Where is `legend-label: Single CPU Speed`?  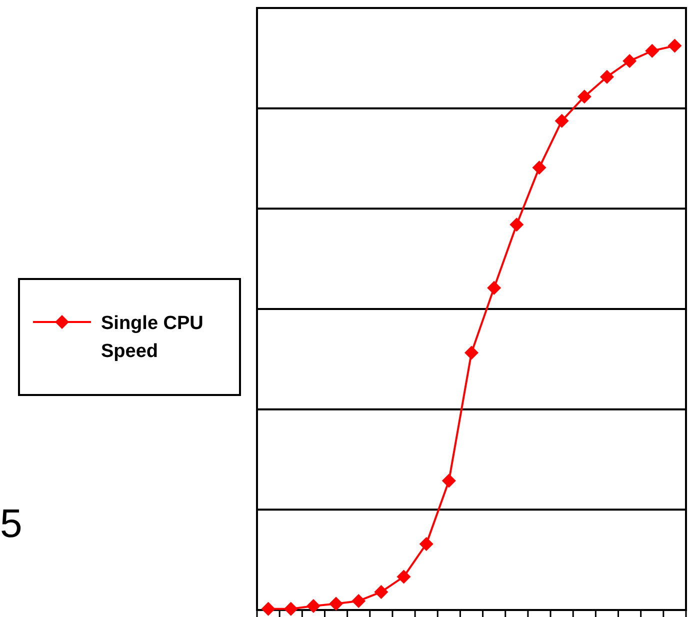
legend-label: Single CPU Speed is located at coordinates (152, 337).